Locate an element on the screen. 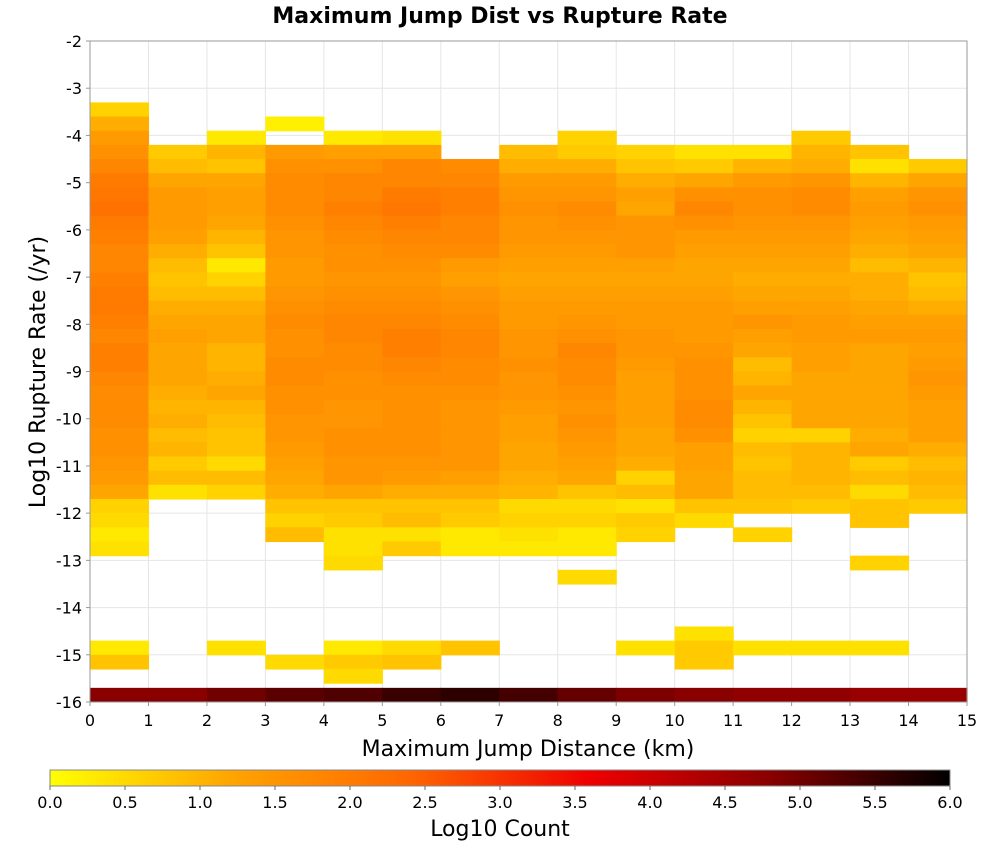 Image resolution: width=1000 pixels, height=850 pixels. x-tick-label: 6 is located at coordinates (441, 720).